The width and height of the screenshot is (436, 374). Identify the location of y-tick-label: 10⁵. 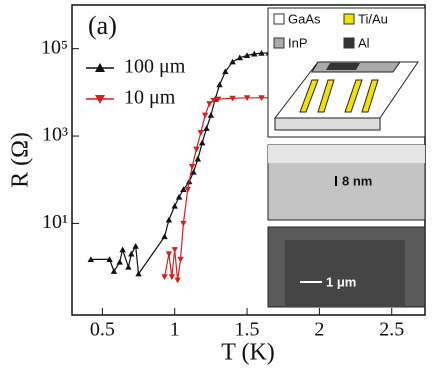
(54, 47).